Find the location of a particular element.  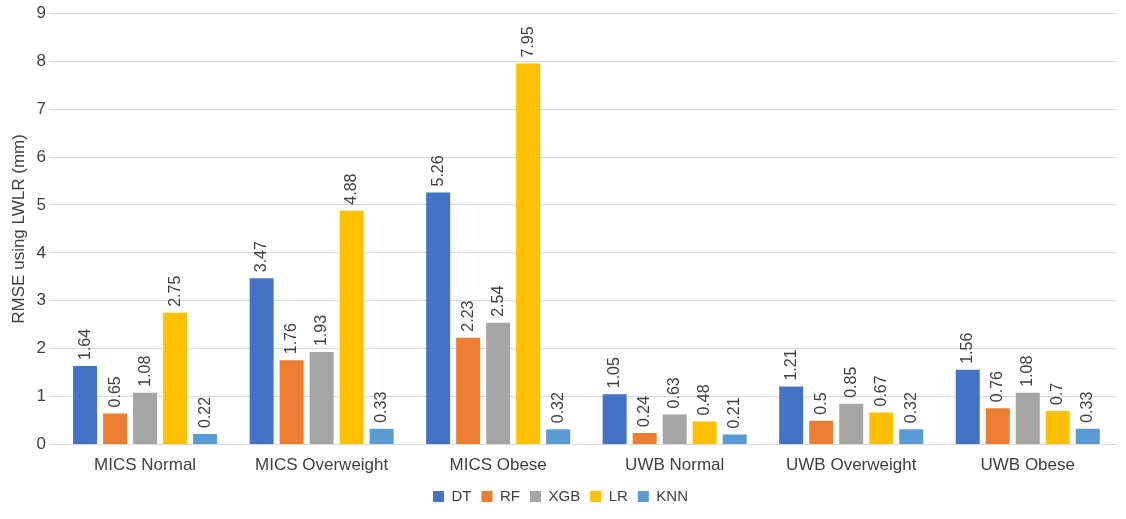

data-label: 1.64 is located at coordinates (84, 344).